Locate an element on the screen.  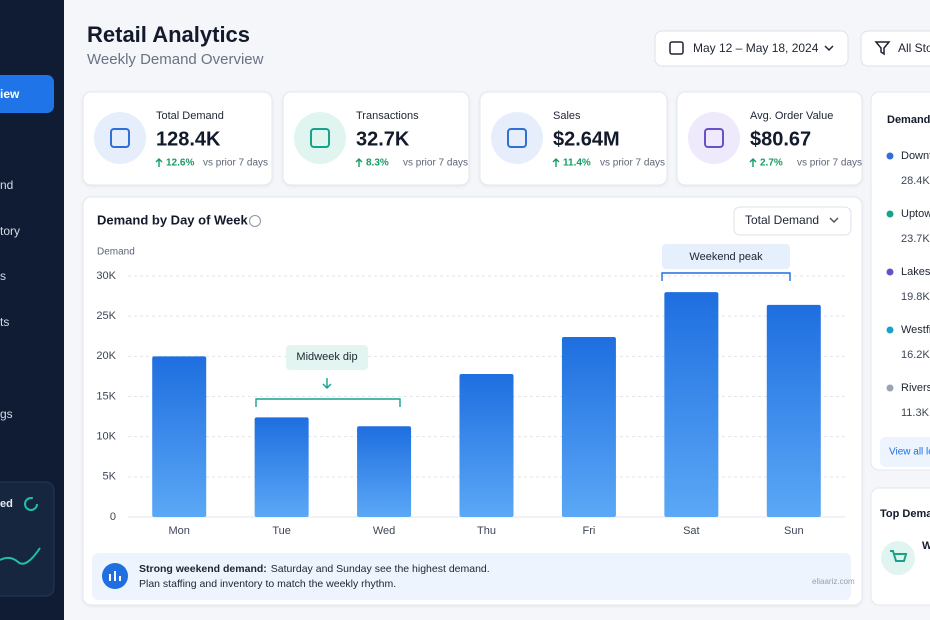
y-tick-label: 0 is located at coordinates (113, 517).